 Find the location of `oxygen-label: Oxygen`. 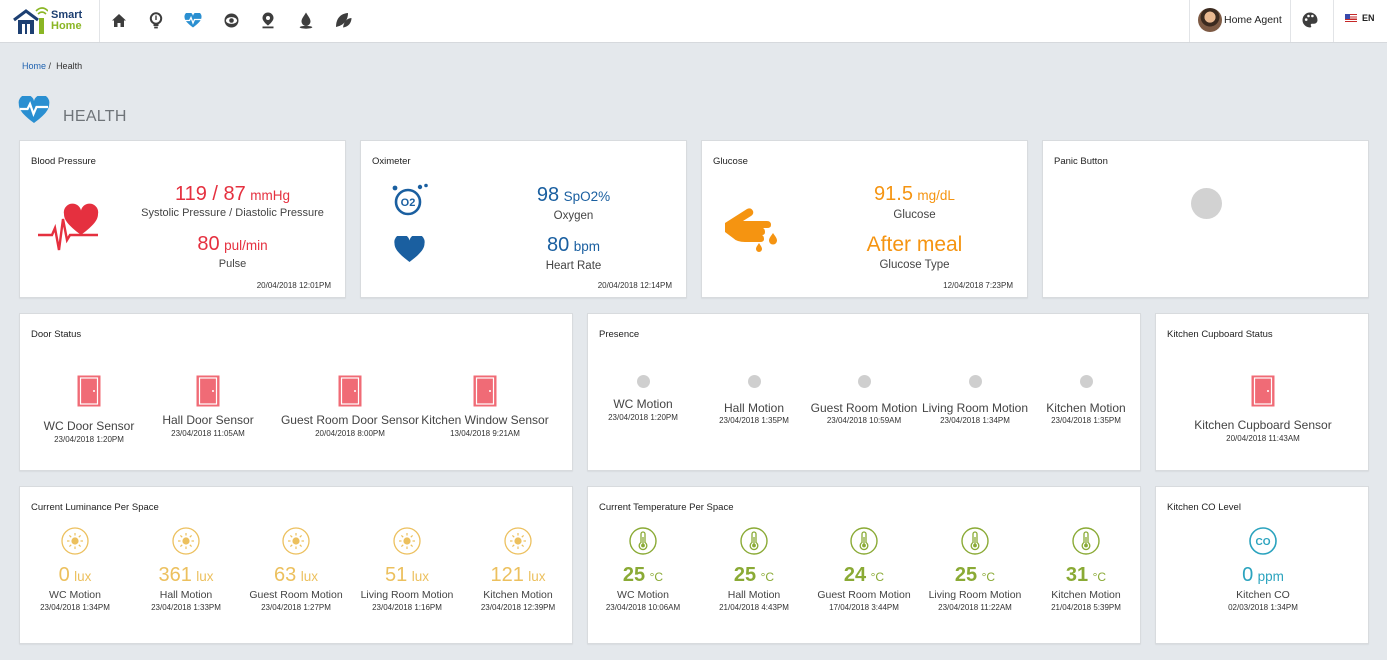

oxygen-label: Oxygen is located at coordinates (573, 216).